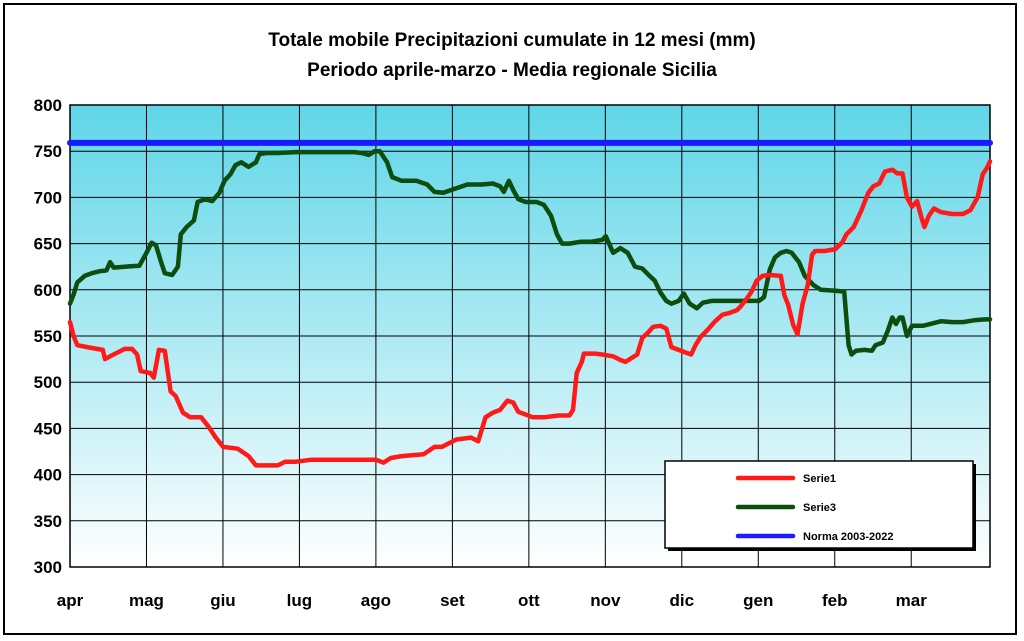 This screenshot has height=641, width=1024. Describe the element at coordinates (912, 600) in the screenshot. I see `x-tick-label: mar` at that location.